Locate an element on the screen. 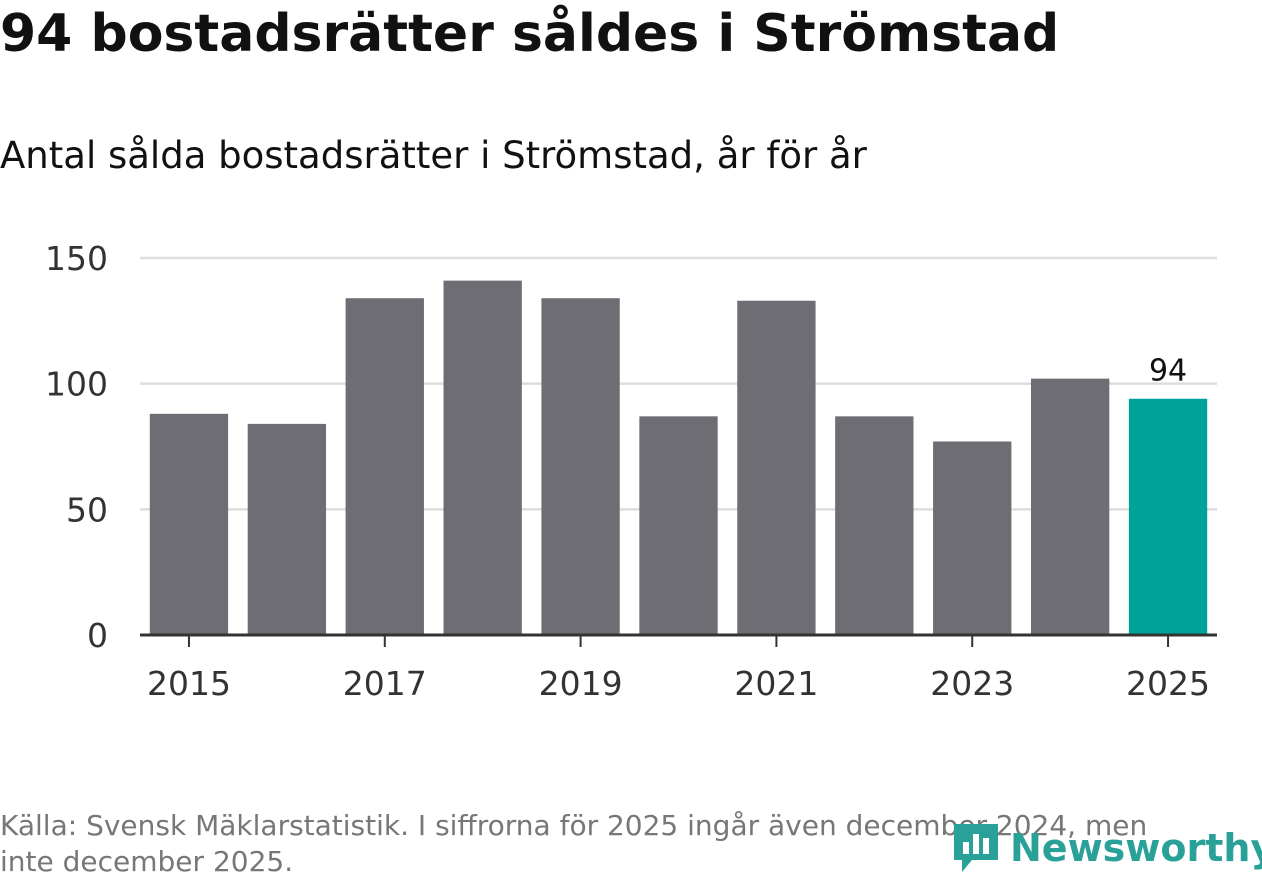  x-tick-label: 2025 is located at coordinates (1168, 683).